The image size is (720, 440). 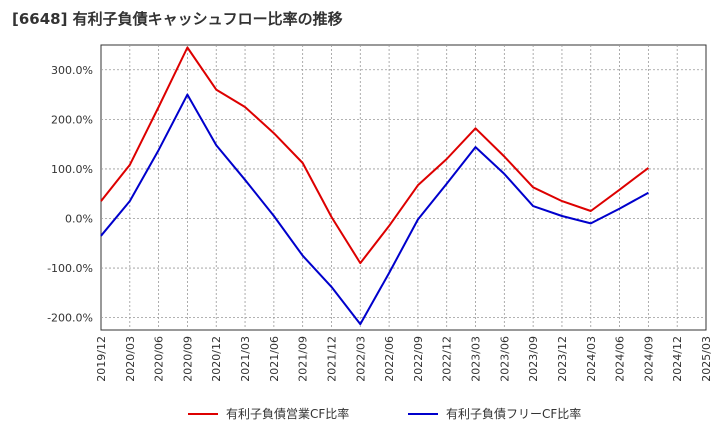 What do you see at coordinates (216, 359) in the screenshot?
I see `x-tick-label: 2020/12` at bounding box center [216, 359].